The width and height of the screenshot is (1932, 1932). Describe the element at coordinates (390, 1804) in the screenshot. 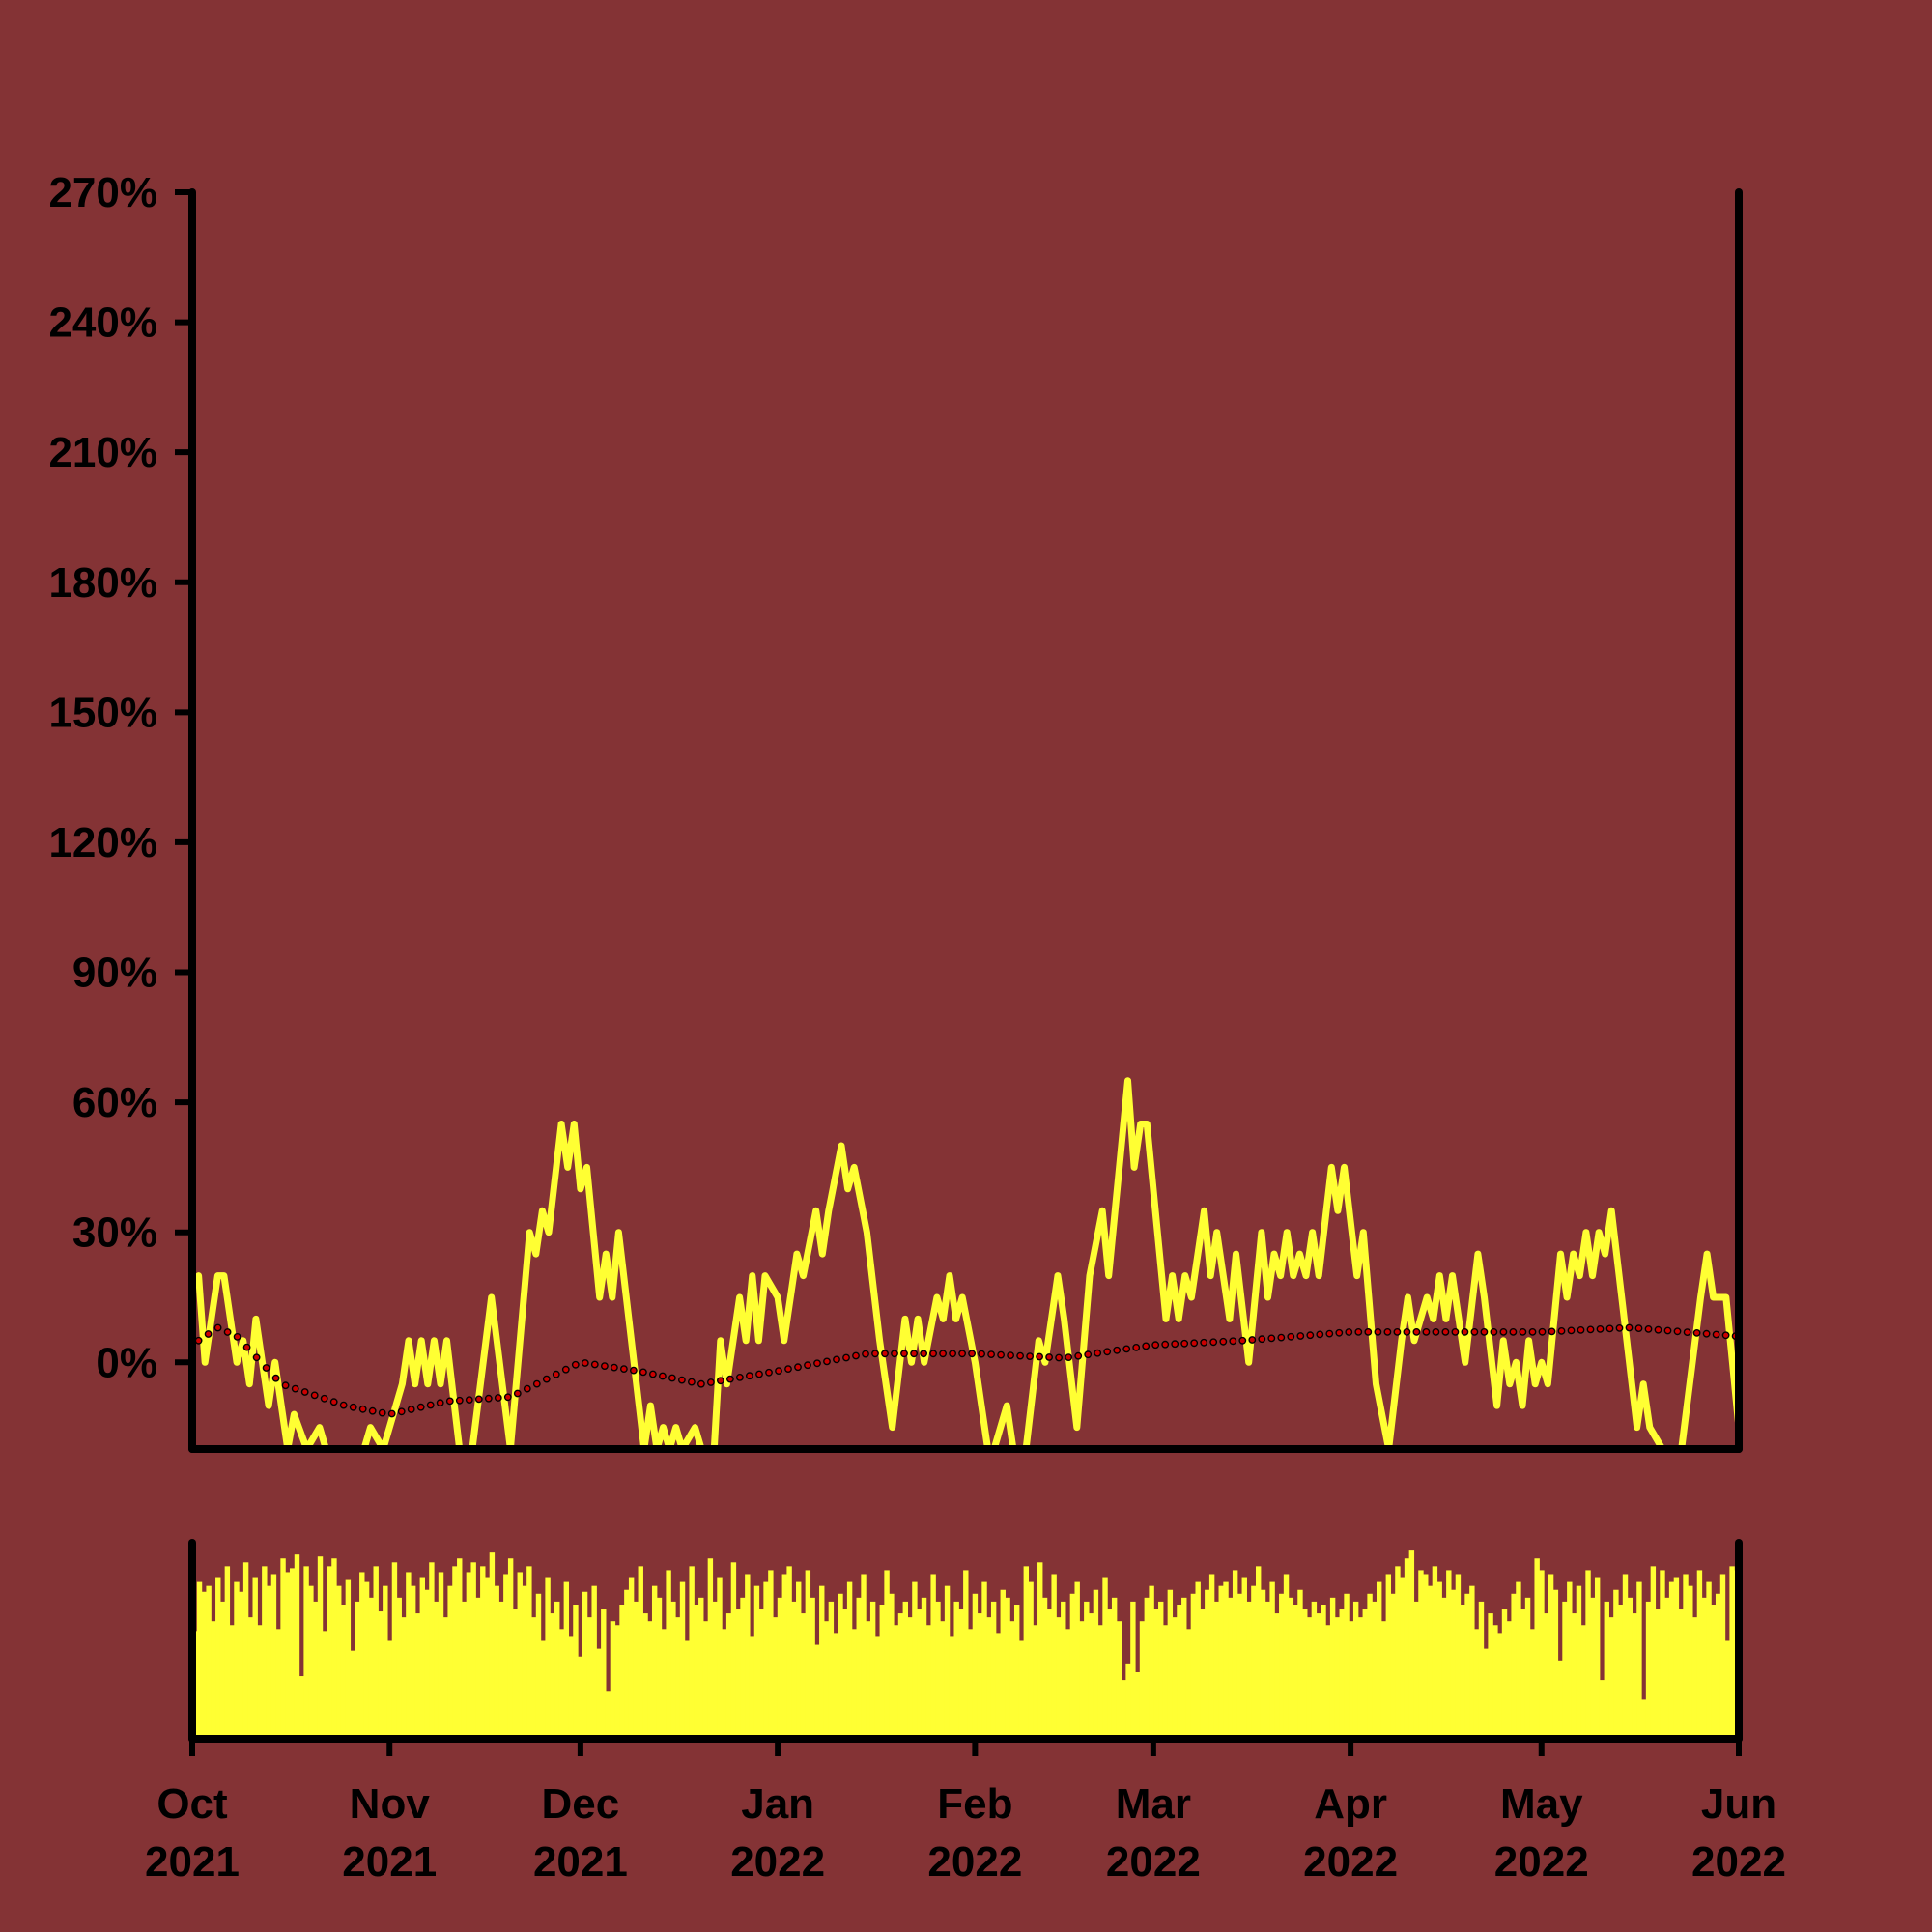

I see `x-tick-month-label: Nov` at that location.